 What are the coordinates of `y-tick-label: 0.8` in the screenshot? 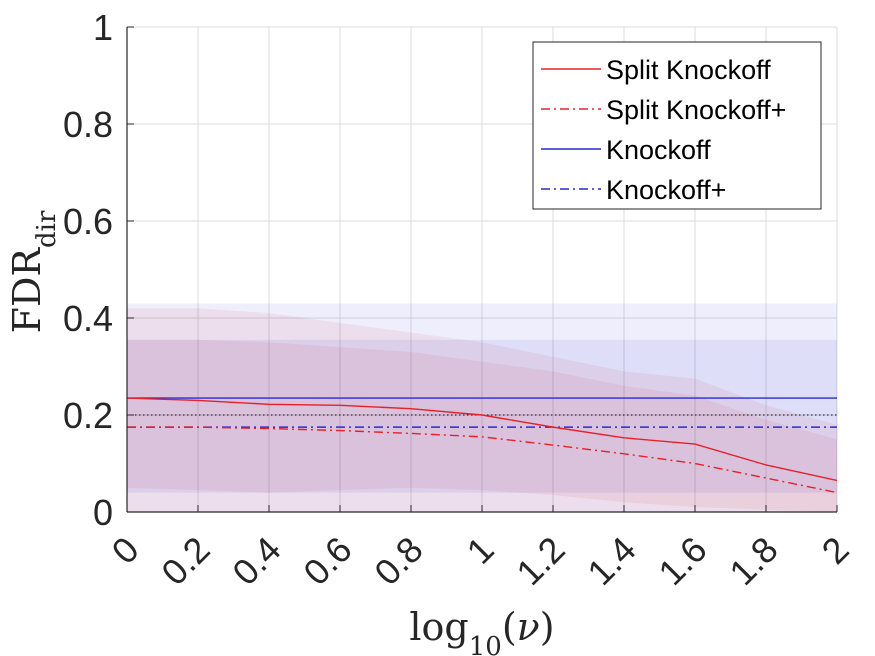 It's located at (88, 124).